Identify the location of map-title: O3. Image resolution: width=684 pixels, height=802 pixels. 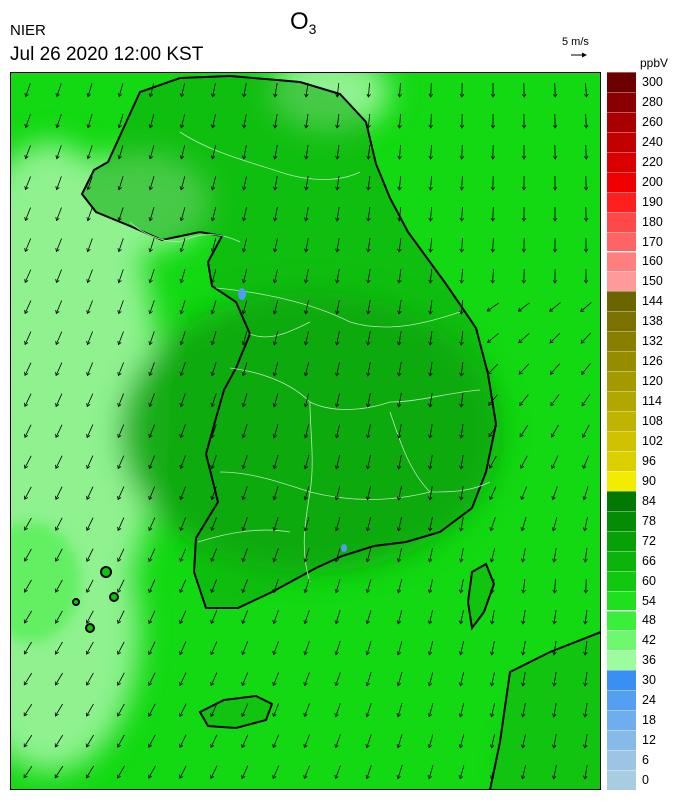
(303, 22).